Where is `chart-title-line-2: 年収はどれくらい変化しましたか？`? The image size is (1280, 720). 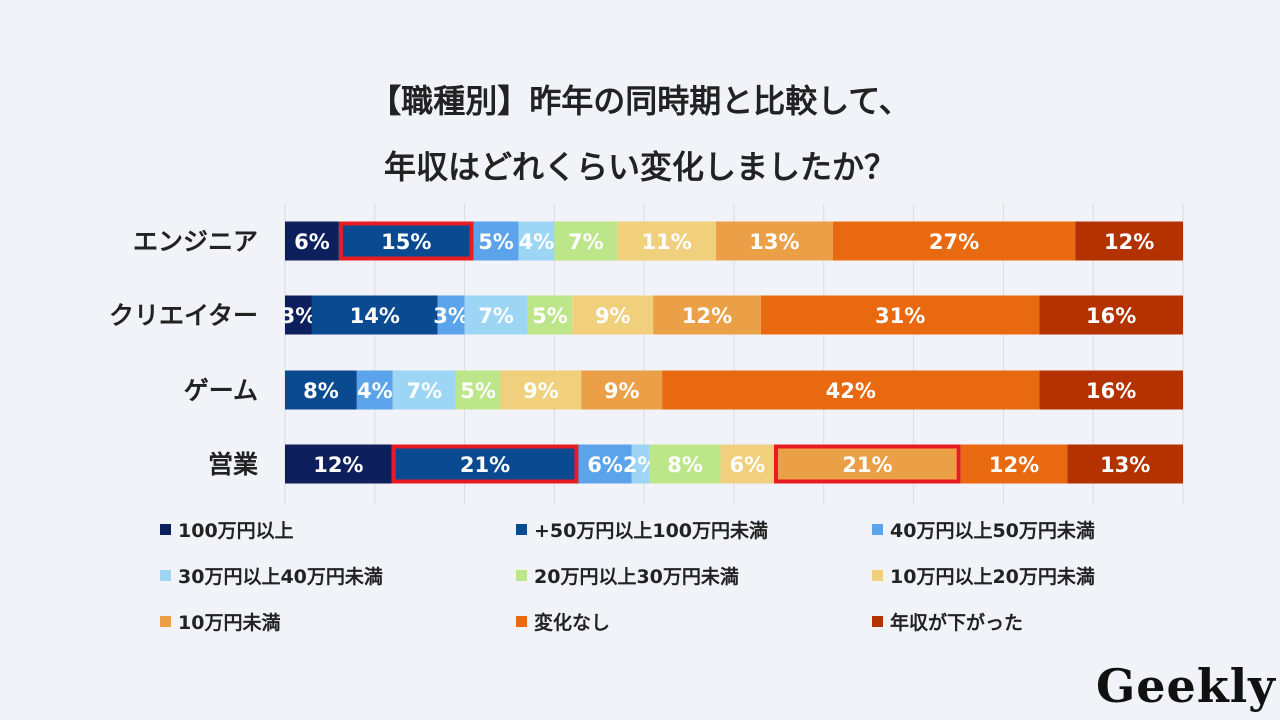
chart-title-line-2: 年収はどれくらい変化しましたか？ is located at coordinates (639, 167).